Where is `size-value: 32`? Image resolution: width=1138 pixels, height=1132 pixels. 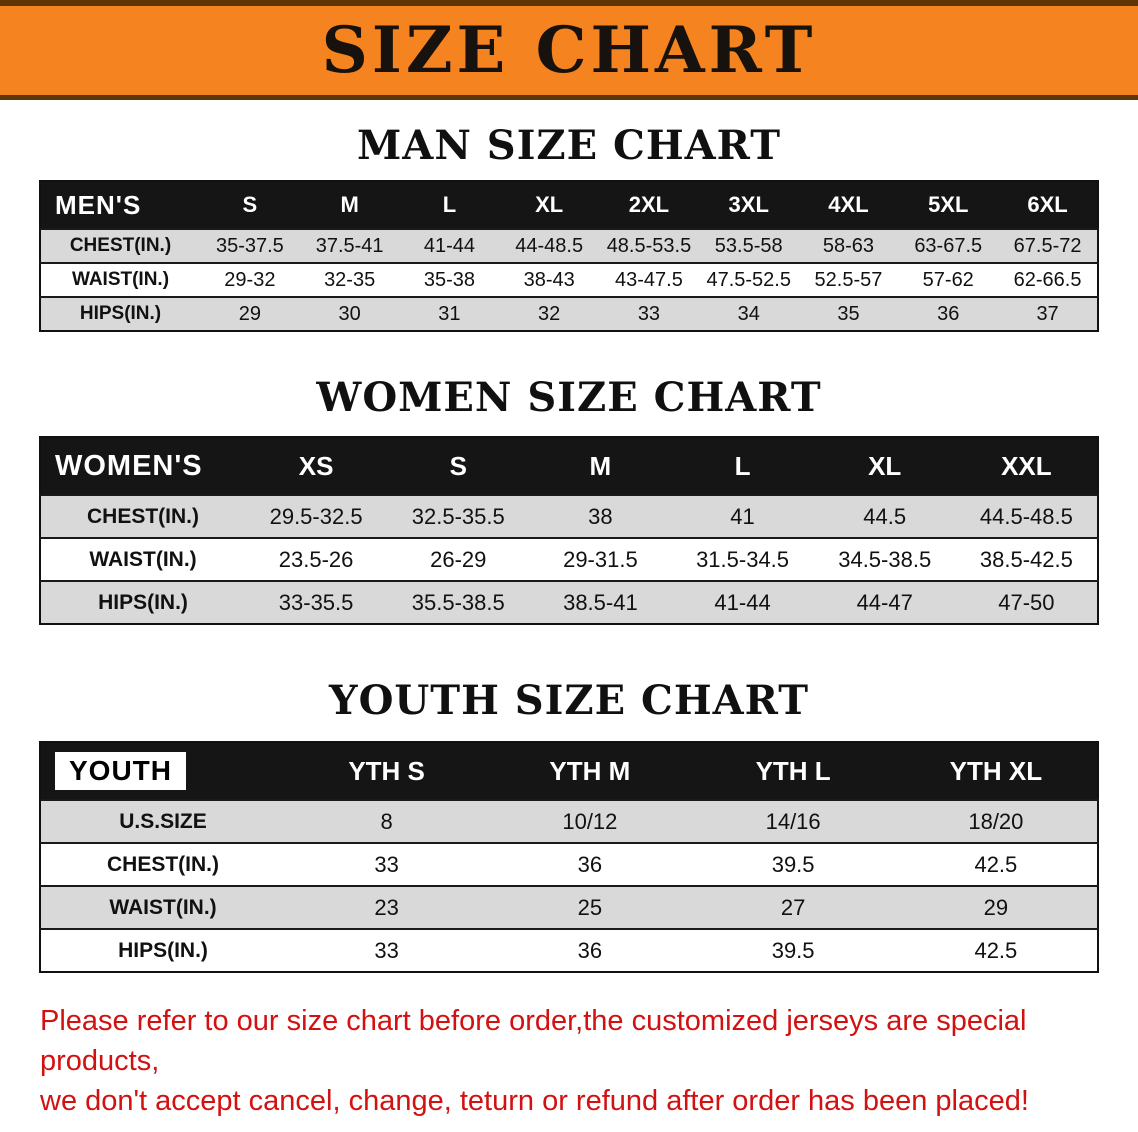 size-value: 32 is located at coordinates (549, 313).